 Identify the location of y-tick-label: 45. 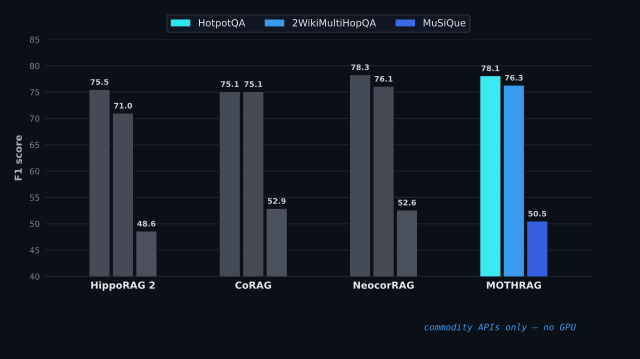
(35, 250).